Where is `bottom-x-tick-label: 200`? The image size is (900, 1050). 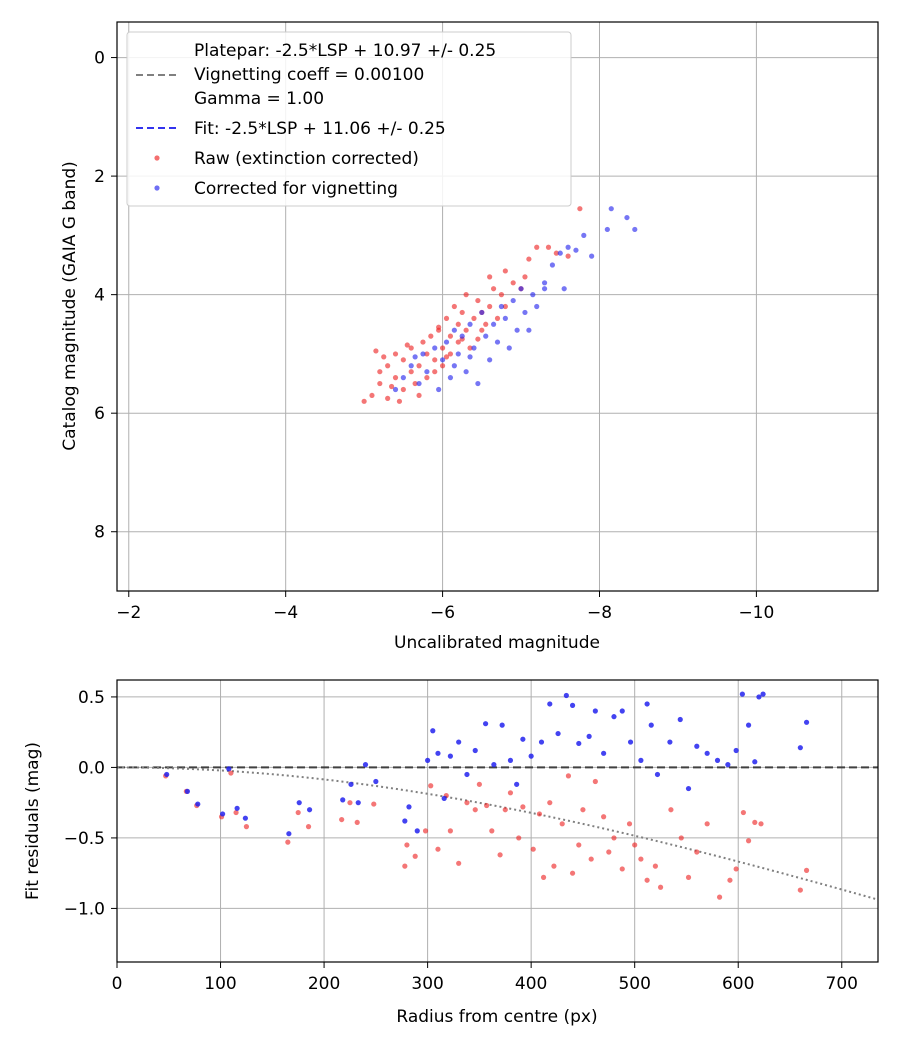 bottom-x-tick-label: 200 is located at coordinates (324, 984).